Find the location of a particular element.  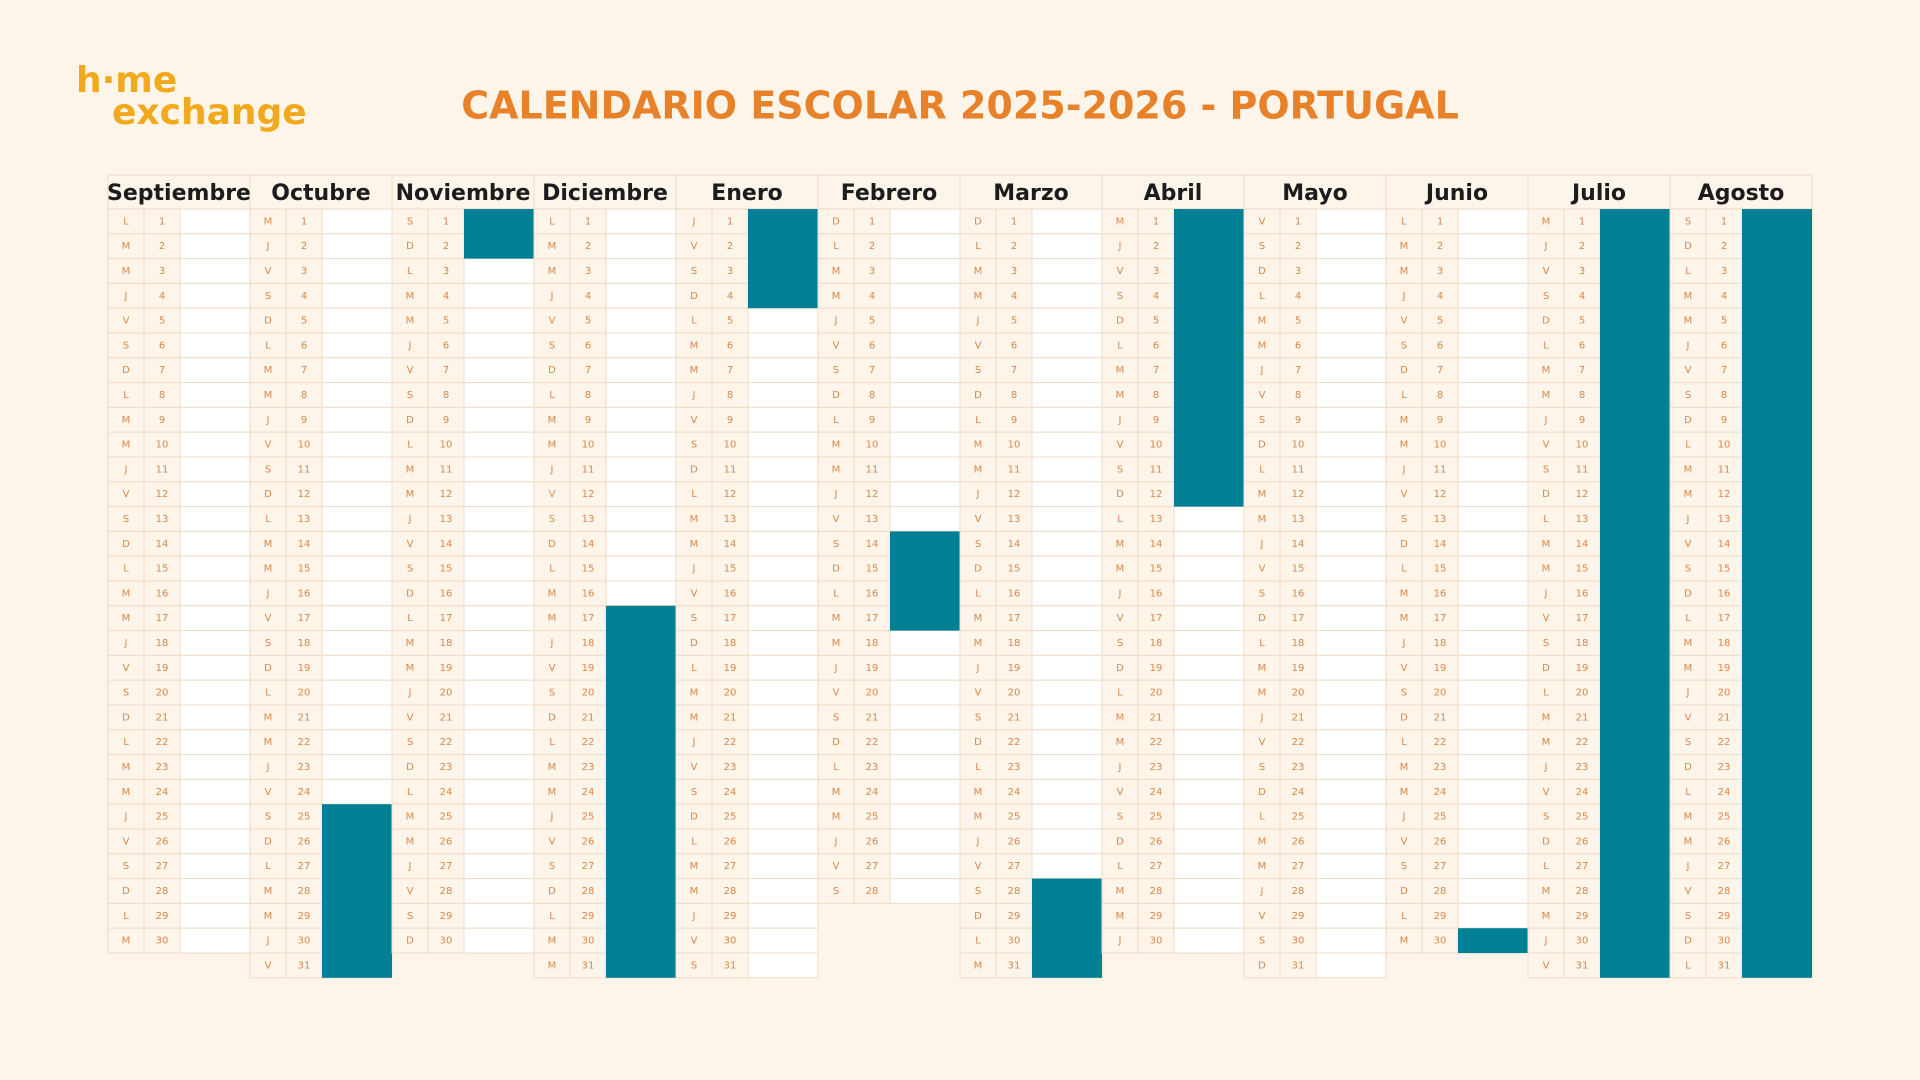

day-number: 15 is located at coordinates (872, 569).